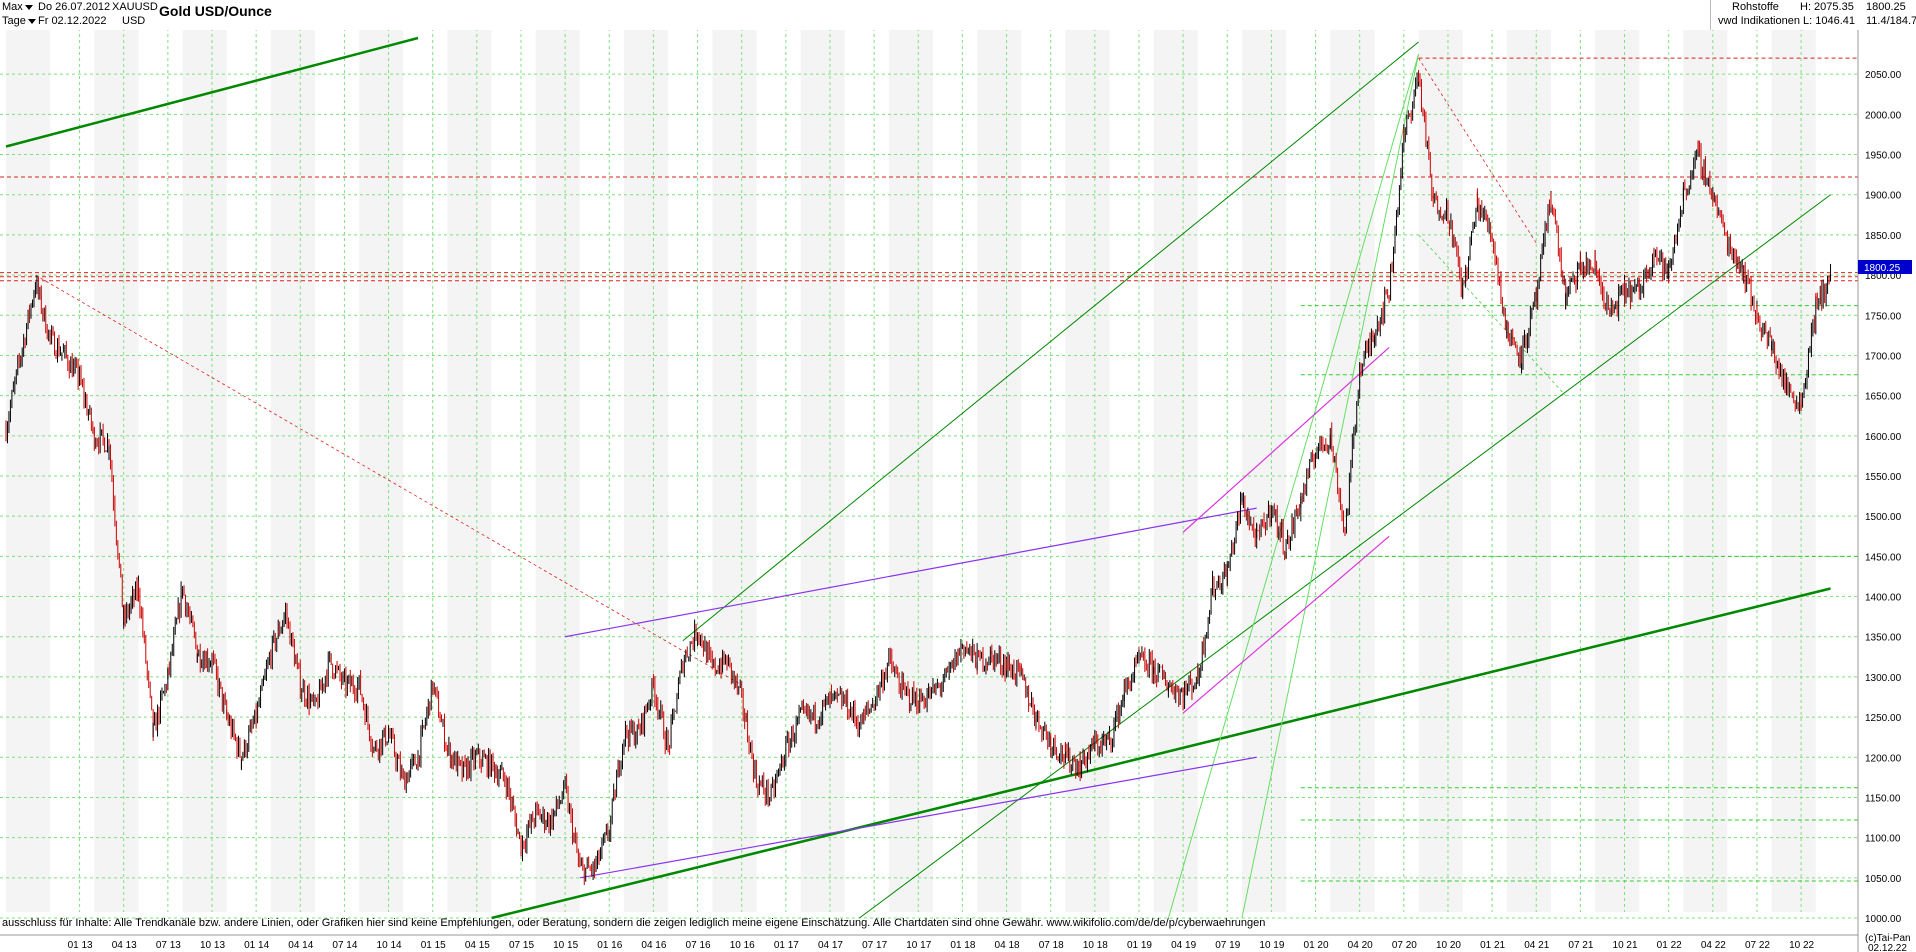 The width and height of the screenshot is (1916, 952). What do you see at coordinates (134, 21) in the screenshot?
I see `currency-label: USD` at bounding box center [134, 21].